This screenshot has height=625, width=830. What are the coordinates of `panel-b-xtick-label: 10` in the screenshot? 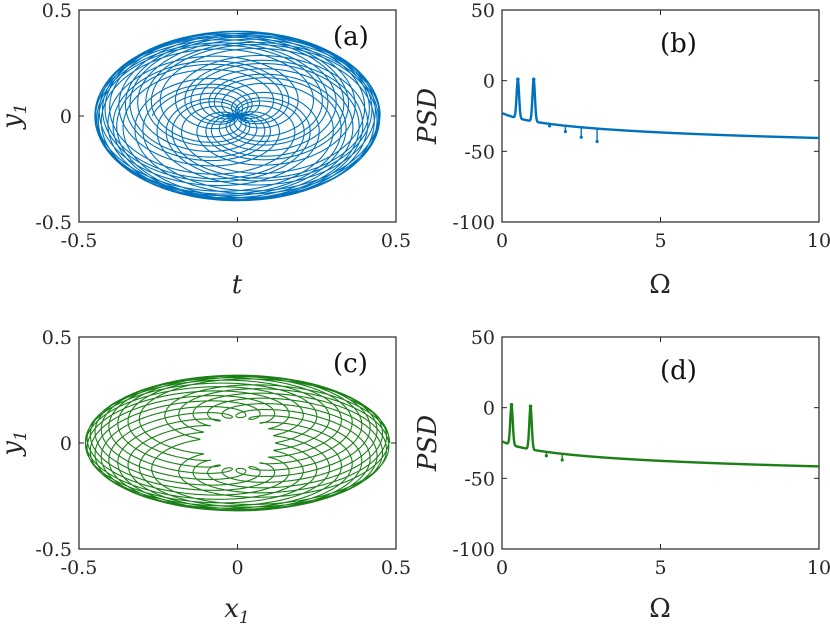 It's located at (818, 241).